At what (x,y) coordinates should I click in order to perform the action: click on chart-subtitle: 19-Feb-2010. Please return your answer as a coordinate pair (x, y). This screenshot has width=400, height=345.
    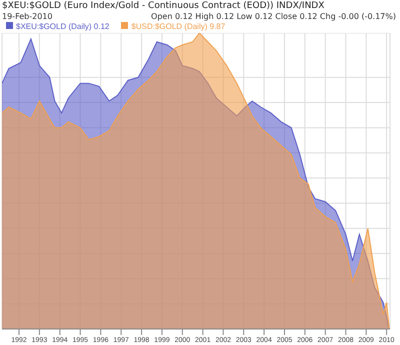
    Looking at the image, I should click on (27, 16).